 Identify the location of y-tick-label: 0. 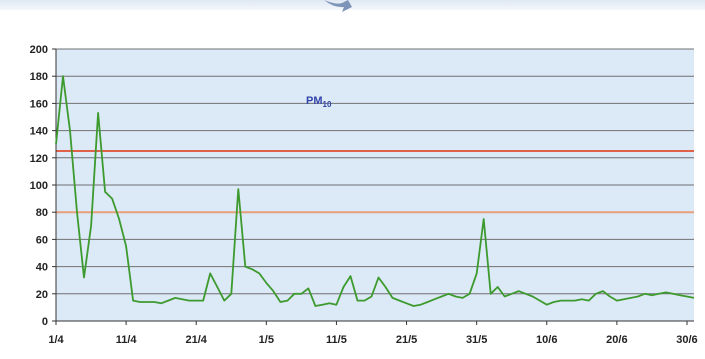
(45, 322).